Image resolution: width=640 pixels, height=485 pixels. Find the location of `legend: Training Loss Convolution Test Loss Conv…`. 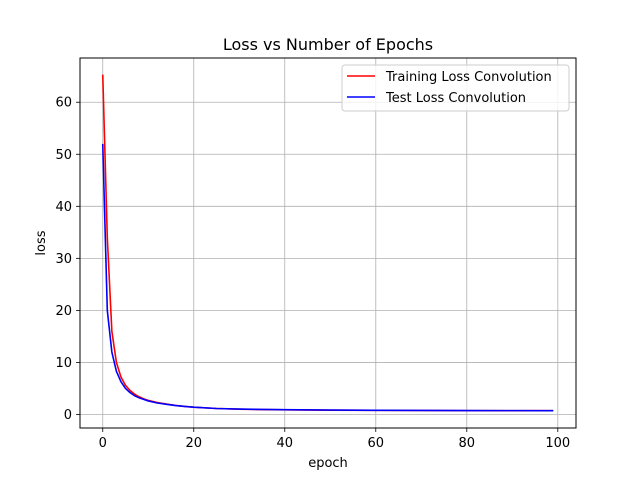

legend: Training Loss Convolution Test Loss Conv… is located at coordinates (455, 88).